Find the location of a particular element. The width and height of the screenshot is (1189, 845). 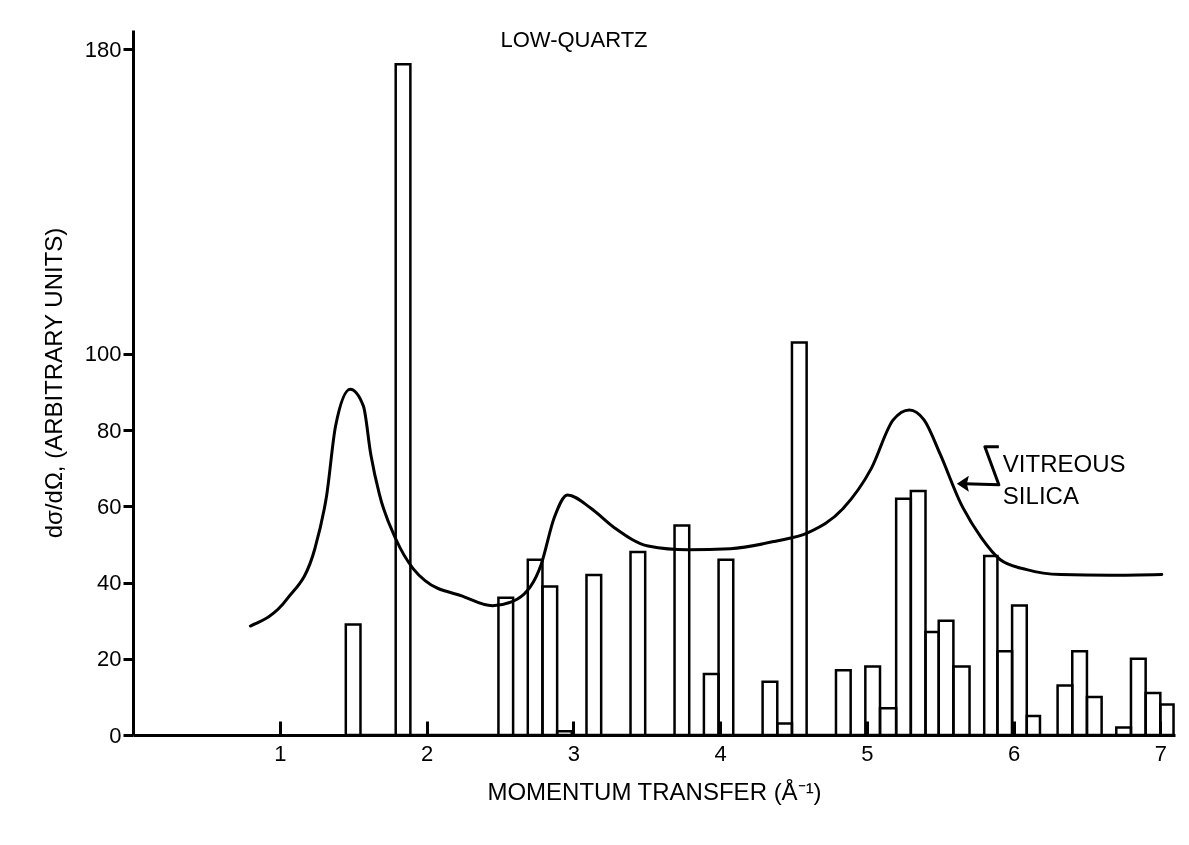

y-tick-label: 100 is located at coordinates (103, 354).